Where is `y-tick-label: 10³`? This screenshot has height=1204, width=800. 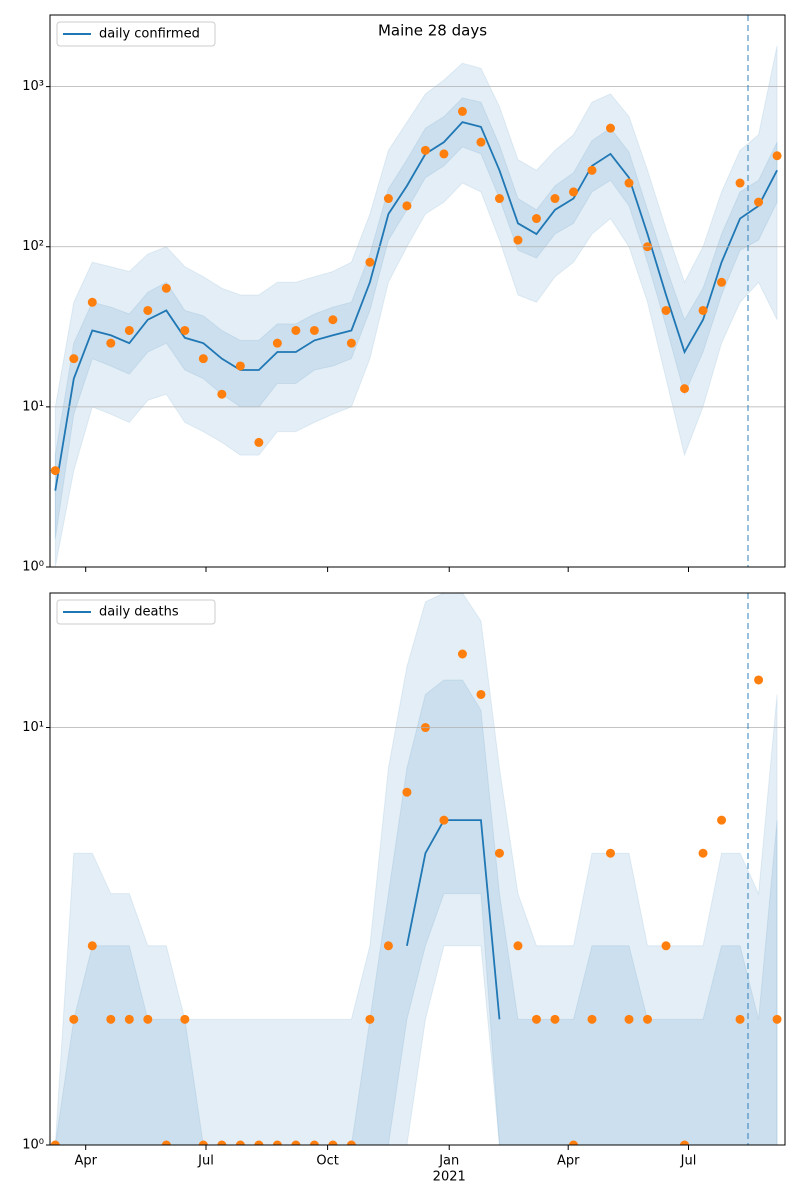
y-tick-label: 10³ is located at coordinates (33, 86).